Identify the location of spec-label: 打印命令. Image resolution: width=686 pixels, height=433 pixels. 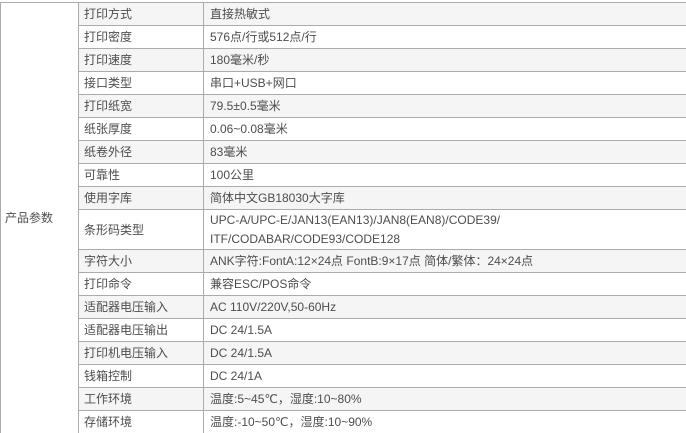
(141, 284).